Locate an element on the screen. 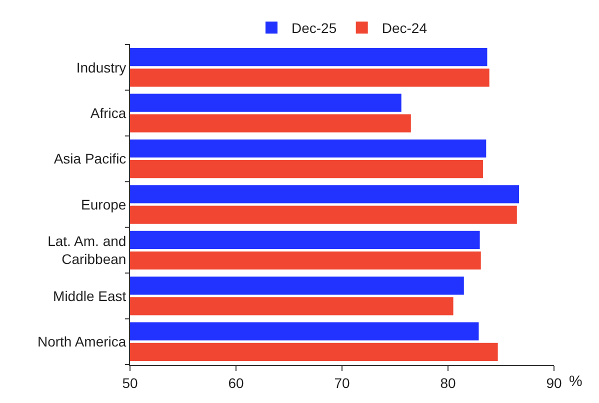 This screenshot has width=599, height=403. x-tick-label: 60 is located at coordinates (236, 382).